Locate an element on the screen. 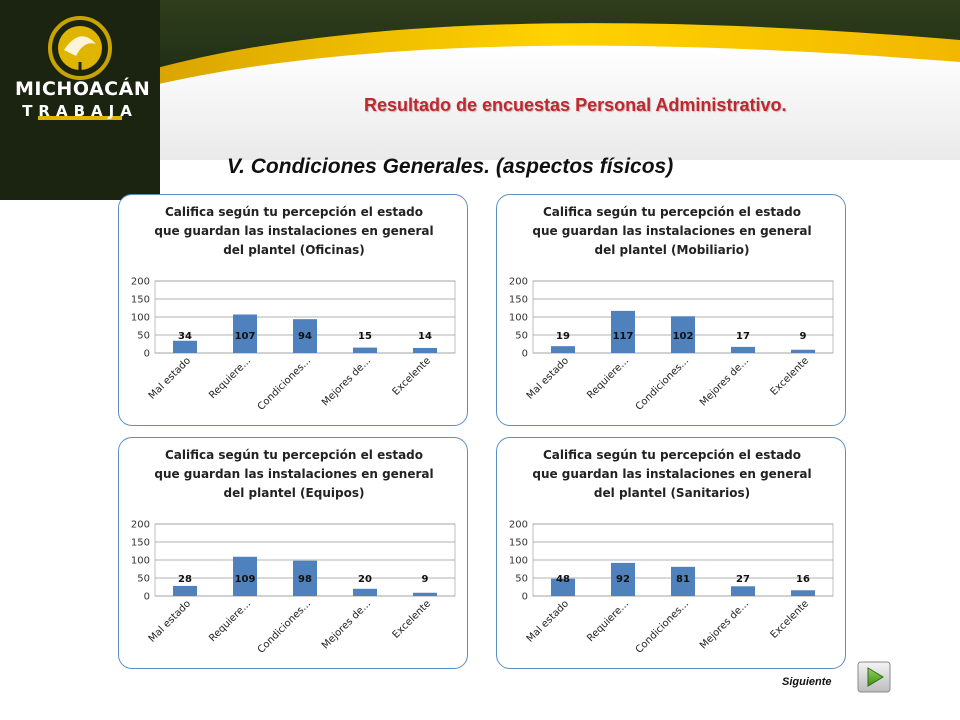  data-label: 92 is located at coordinates (623, 579).